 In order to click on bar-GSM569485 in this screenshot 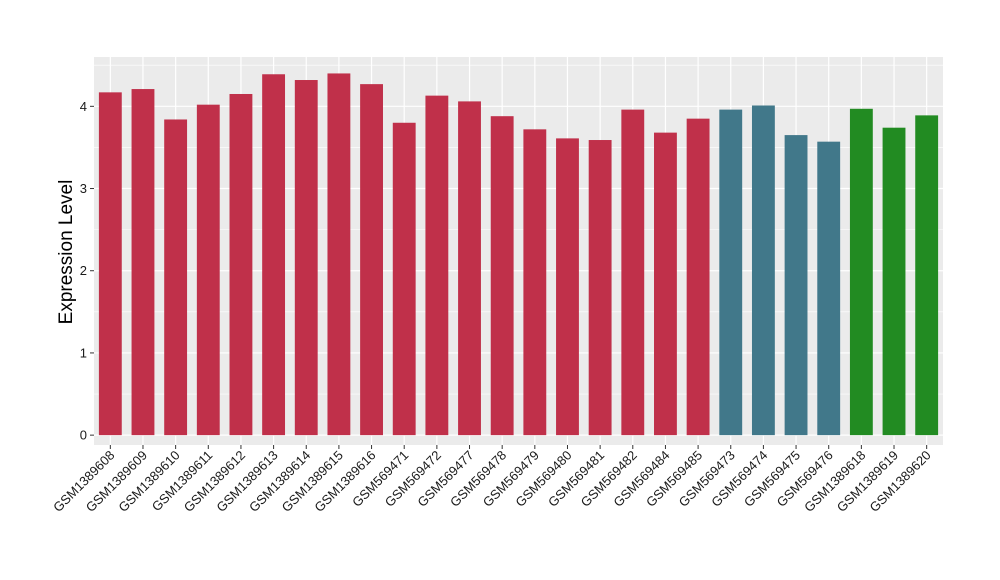, I will do `click(698, 277)`.